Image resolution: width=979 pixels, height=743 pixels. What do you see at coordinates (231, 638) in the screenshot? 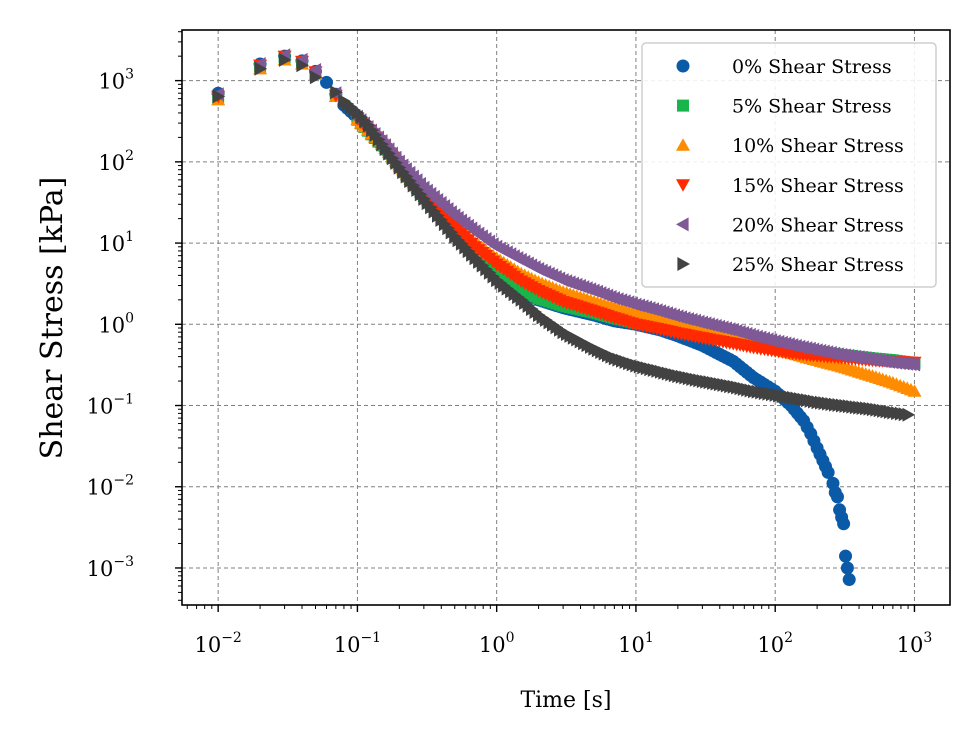
I see `x-tick-exp: −2` at bounding box center [231, 638].